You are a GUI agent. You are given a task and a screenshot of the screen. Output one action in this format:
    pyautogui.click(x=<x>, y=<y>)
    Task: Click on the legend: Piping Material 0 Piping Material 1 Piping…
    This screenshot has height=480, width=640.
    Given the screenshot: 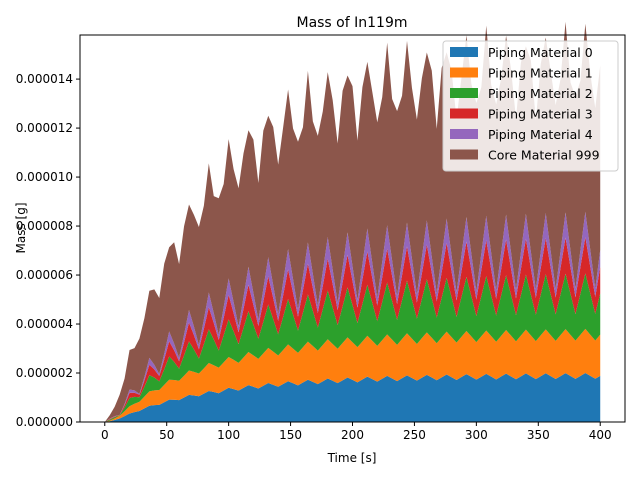 What is the action you would take?
    pyautogui.click(x=530, y=106)
    